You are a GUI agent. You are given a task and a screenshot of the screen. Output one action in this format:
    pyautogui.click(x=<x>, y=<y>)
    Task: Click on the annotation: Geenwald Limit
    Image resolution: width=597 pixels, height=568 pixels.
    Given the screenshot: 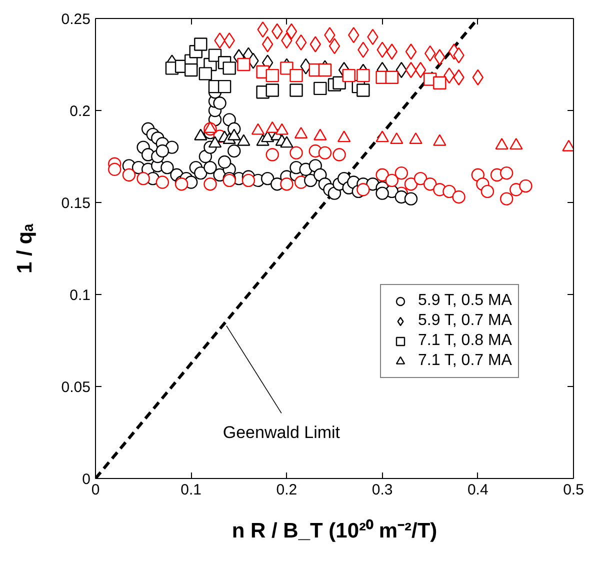 What is the action you would take?
    pyautogui.click(x=281, y=432)
    